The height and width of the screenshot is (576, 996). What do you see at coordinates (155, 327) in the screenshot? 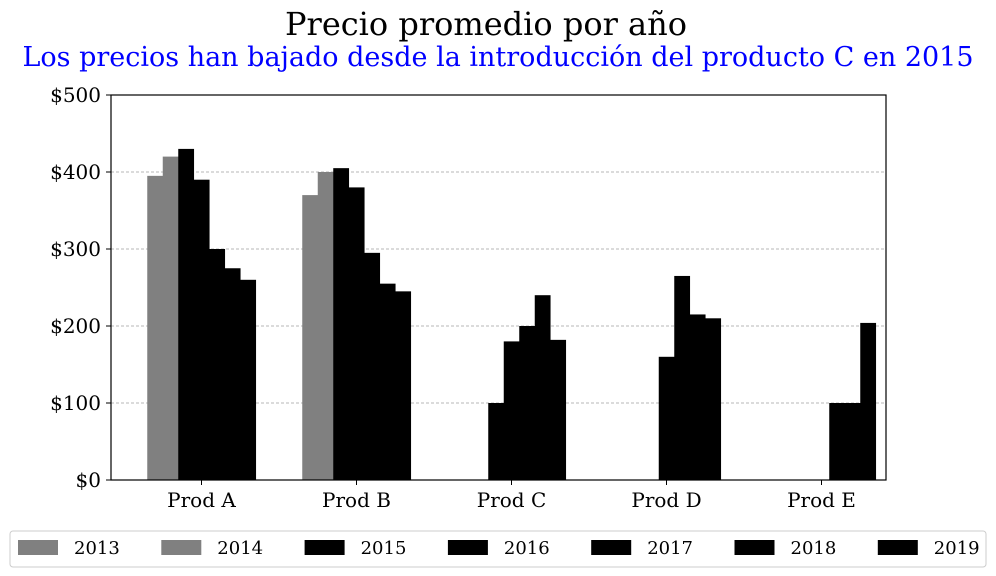
I see `bar-2013-prod-a` at bounding box center [155, 327].